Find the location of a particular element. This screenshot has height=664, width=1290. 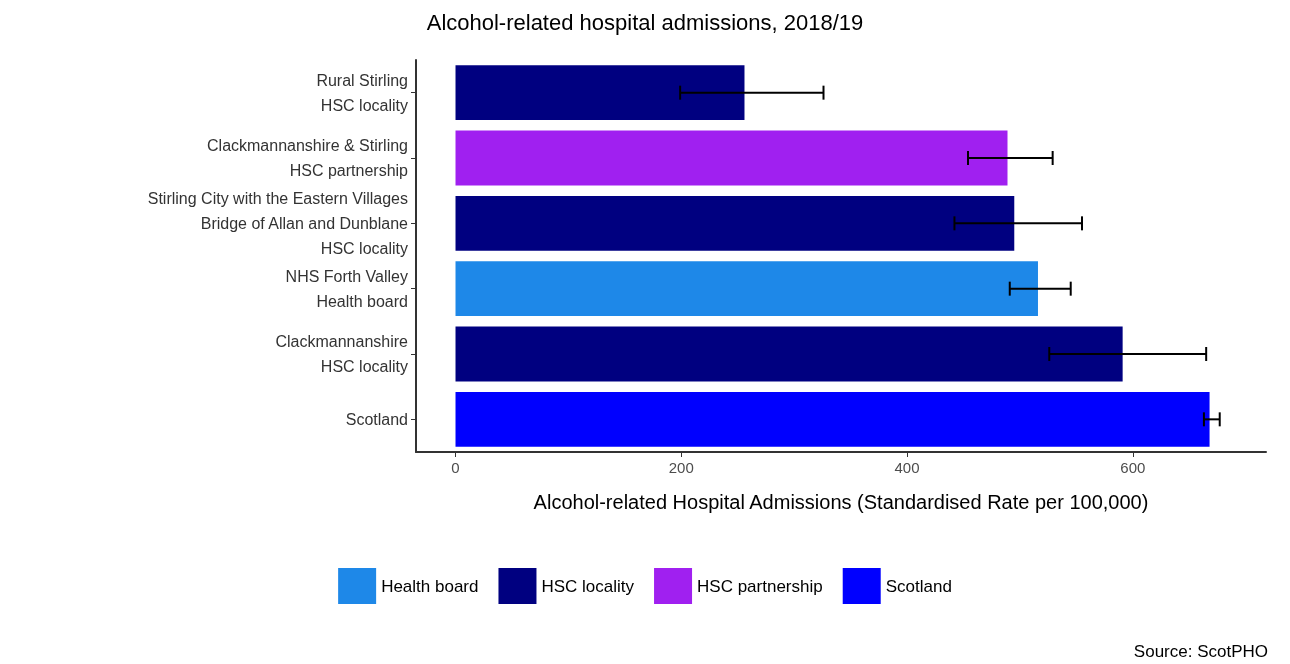

y-tick-label: Clackmannanshire & Stirling HSC partnership is located at coordinates (308, 158).